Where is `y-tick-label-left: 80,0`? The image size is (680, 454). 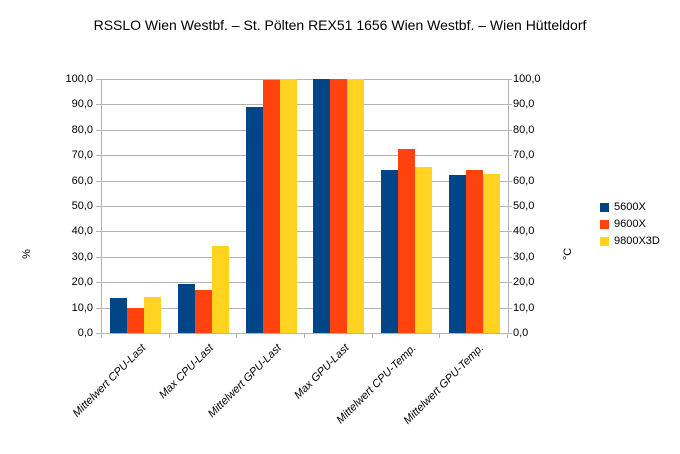 y-tick-label-left: 80,0 is located at coordinates (82, 129).